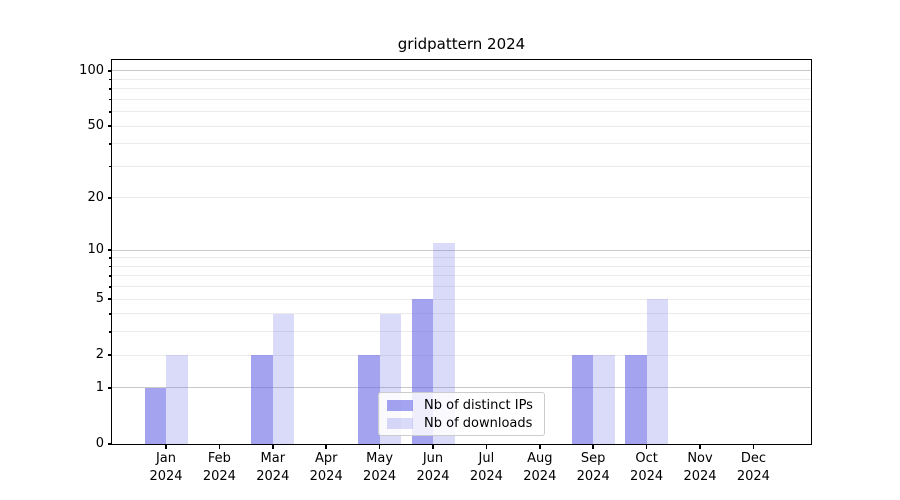  What do you see at coordinates (478, 405) in the screenshot?
I see `legend-label-distinct-ips: Nb of distinct IPs` at bounding box center [478, 405].